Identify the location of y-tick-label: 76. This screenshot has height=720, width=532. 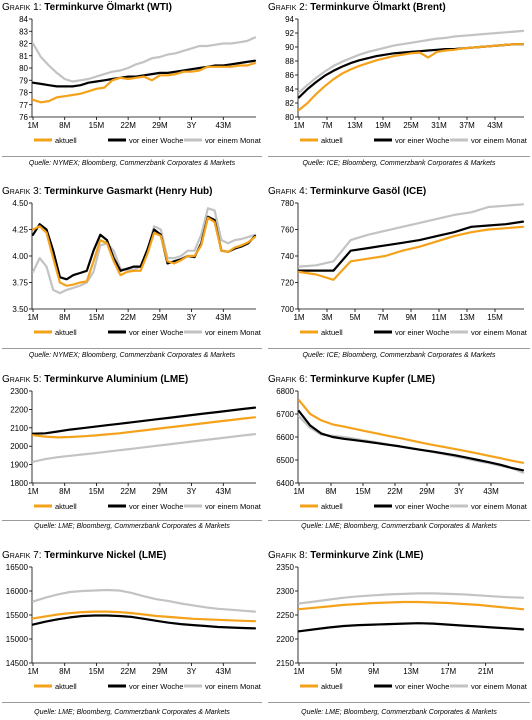
(23, 117).